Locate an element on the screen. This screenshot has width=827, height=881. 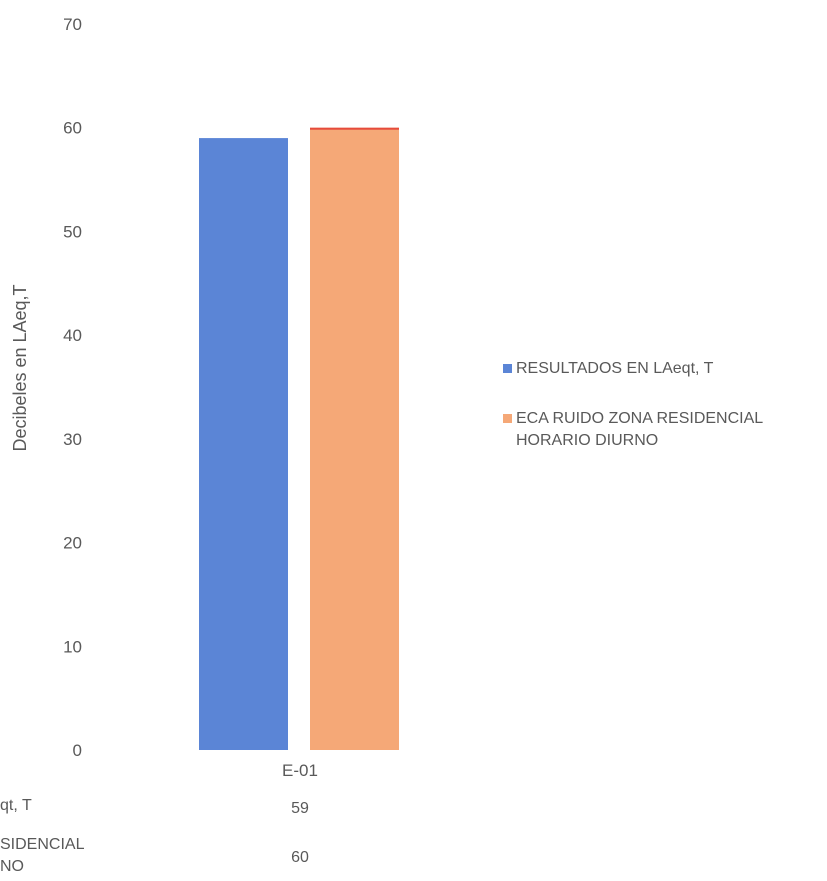
y-axis-ticks: 0 10 20 30 40 50 60 70 is located at coordinates (72, 387).